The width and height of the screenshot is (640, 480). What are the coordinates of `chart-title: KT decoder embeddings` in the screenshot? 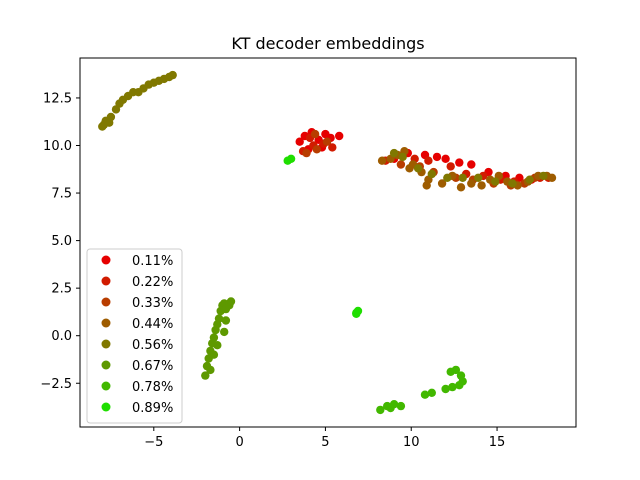 It's located at (327, 43).